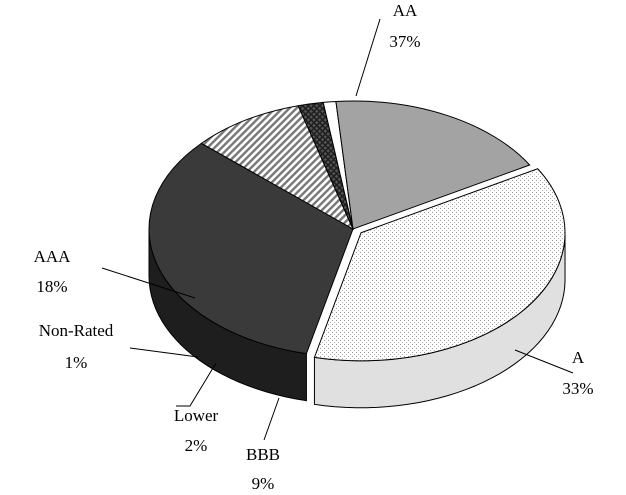 Image resolution: width=626 pixels, height=495 pixels. I want to click on slice-bbb, so click(277, 168).